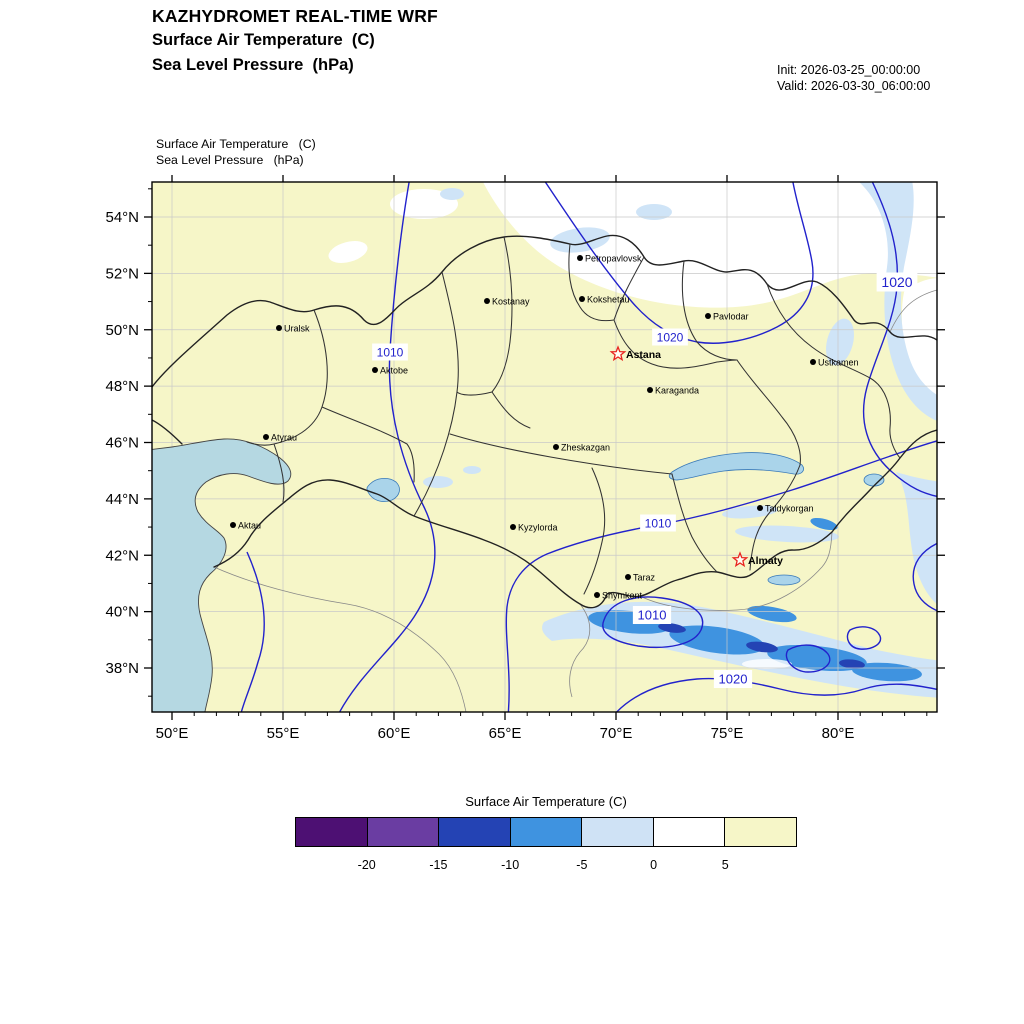 This screenshot has height=1024, width=1024. What do you see at coordinates (556, 447) in the screenshot?
I see `city-dot-zheskazgan` at bounding box center [556, 447].